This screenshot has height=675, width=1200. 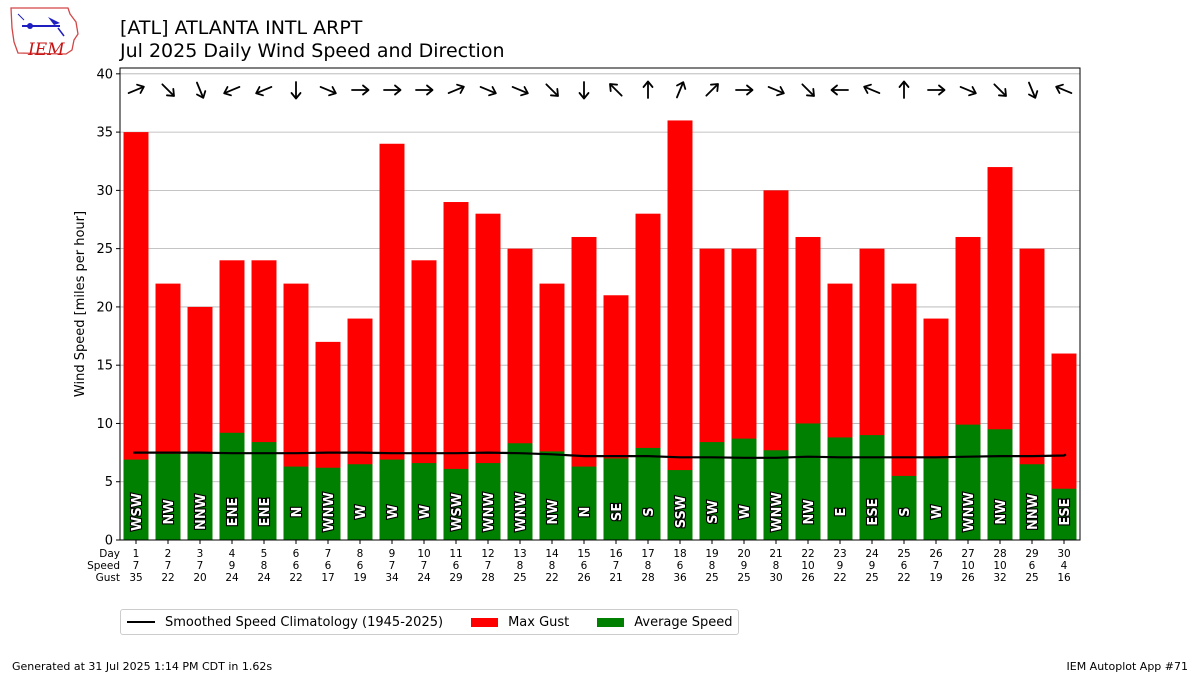 I want to click on day-label: 27, so click(x=967, y=554).